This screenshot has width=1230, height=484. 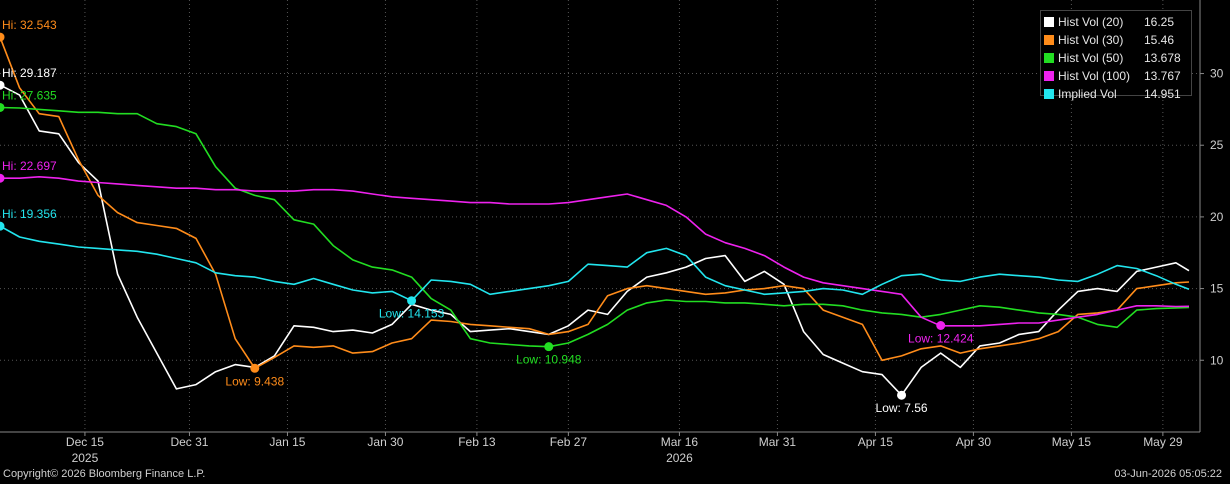 What do you see at coordinates (29, 25) in the screenshot?
I see `annotation-label: Hi: 32.543` at bounding box center [29, 25].